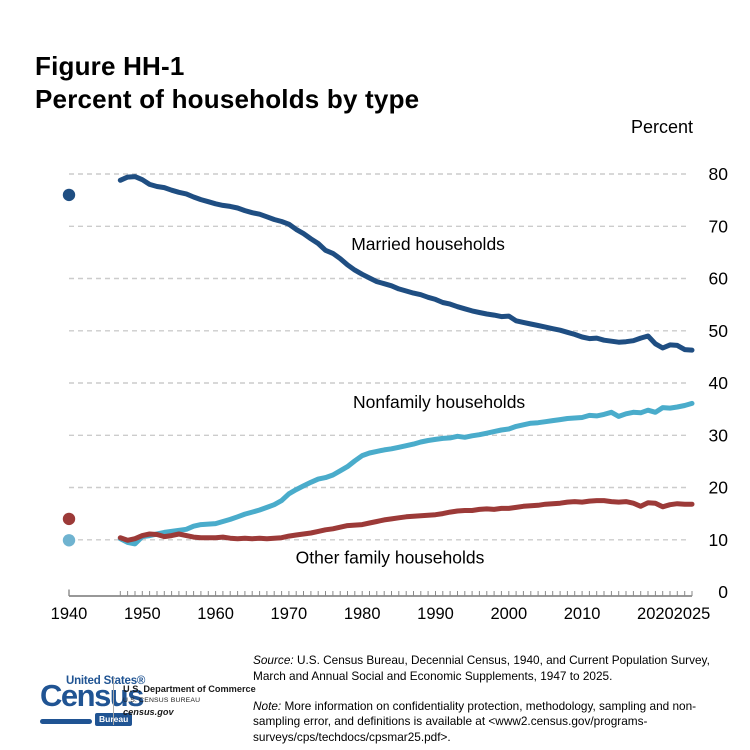  Describe the element at coordinates (719, 435) in the screenshot. I see `y-axis-label-30: 30` at that location.